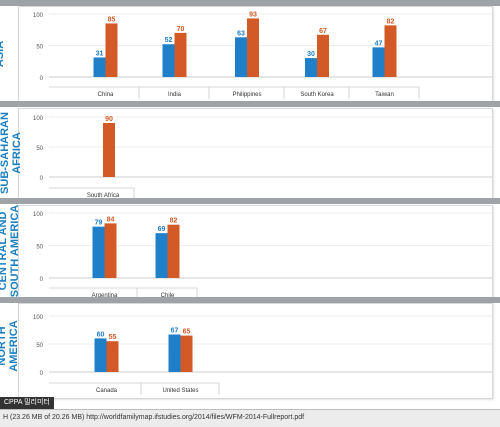 The width and height of the screenshot is (500, 427). I want to click on value-label-south-korea-series-1: 67, so click(323, 31).